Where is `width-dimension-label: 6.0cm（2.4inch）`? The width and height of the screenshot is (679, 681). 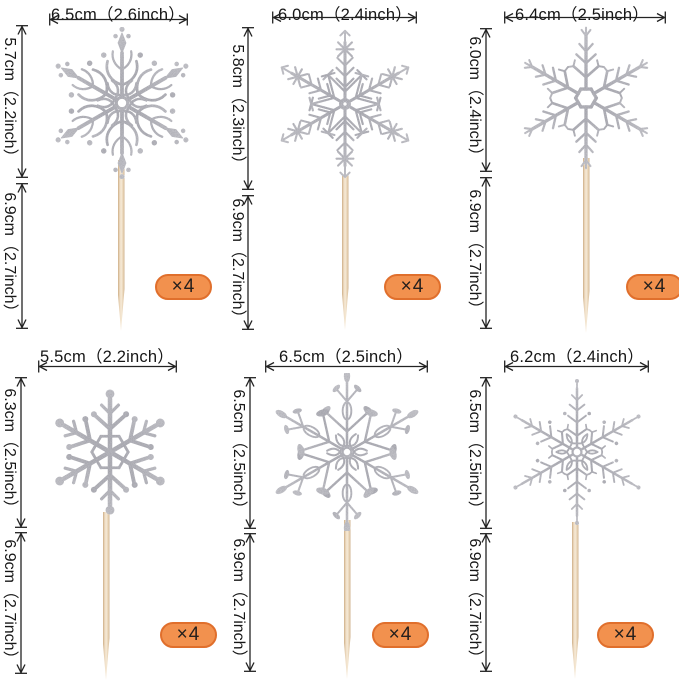 width-dimension-label: 6.0cm（2.4inch） is located at coordinates (345, 15).